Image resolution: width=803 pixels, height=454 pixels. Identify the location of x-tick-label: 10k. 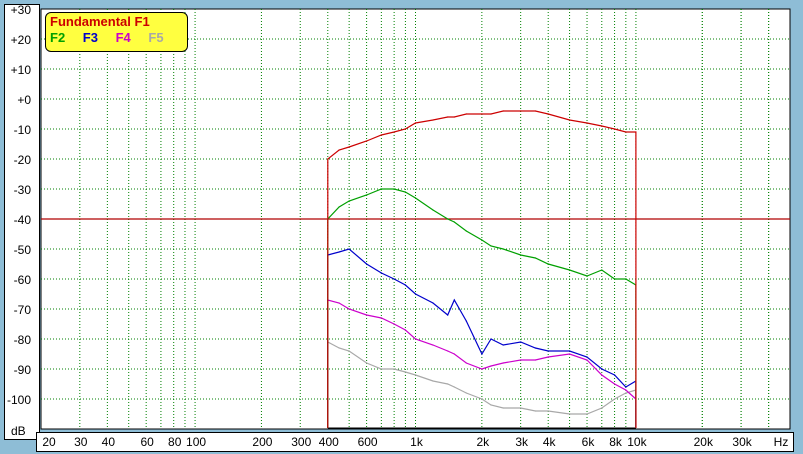
(637, 442).